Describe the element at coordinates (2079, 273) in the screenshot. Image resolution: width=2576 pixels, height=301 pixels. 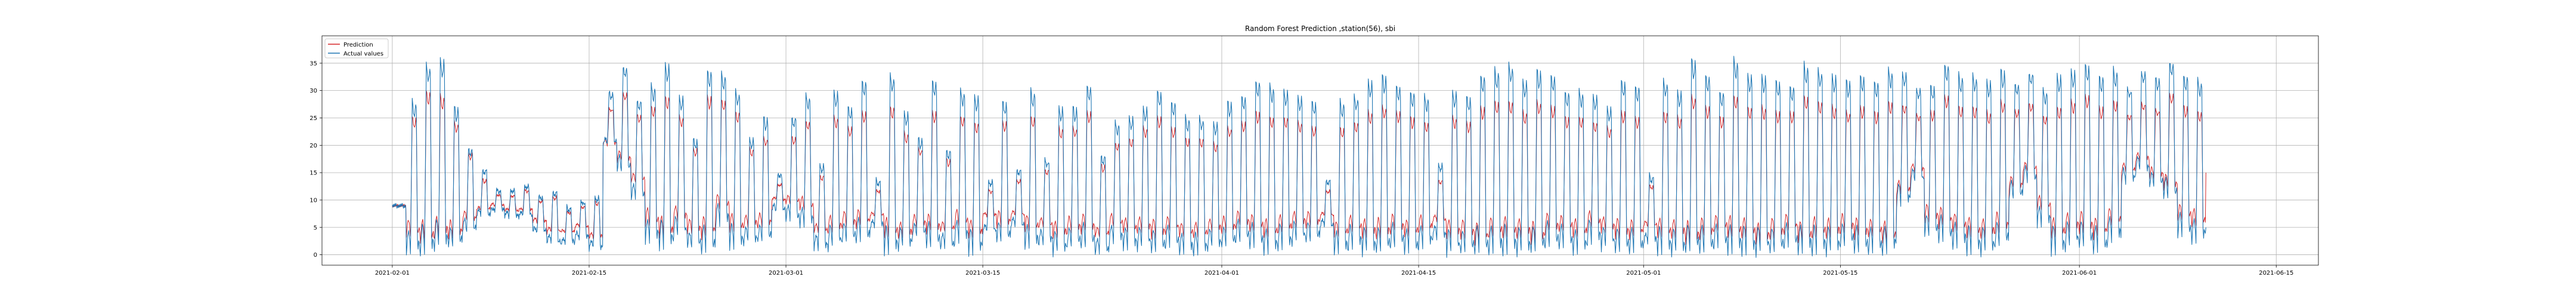
I see `x-tick-label: 2021-06-01` at that location.